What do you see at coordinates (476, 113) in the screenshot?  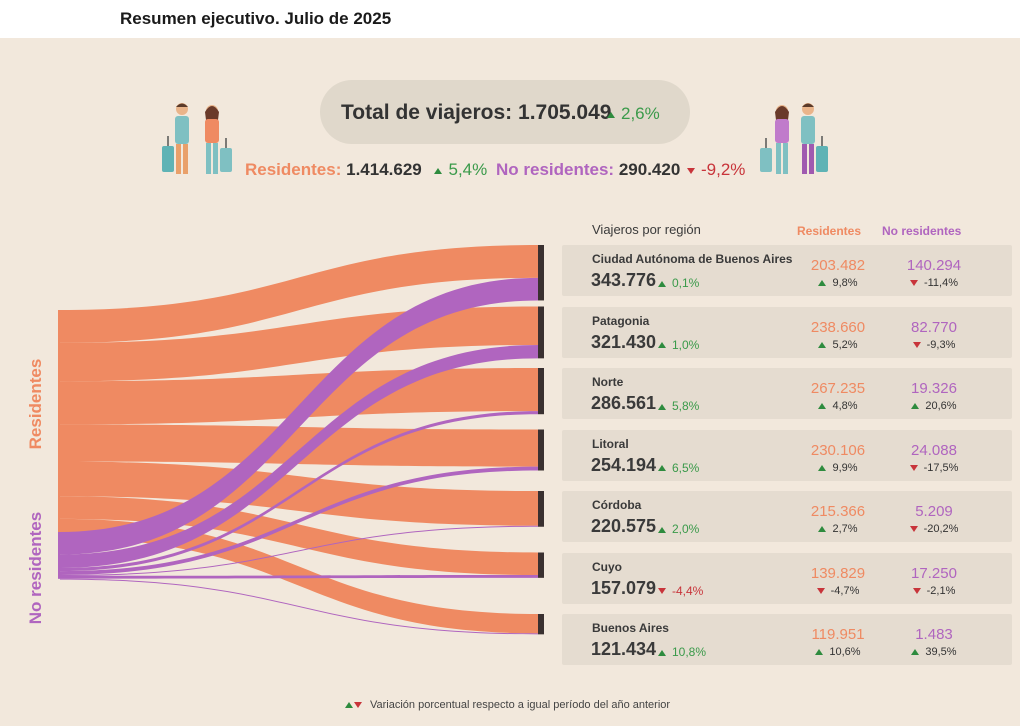 I see `total-travelers: Total de viajeros: 1.705.049` at bounding box center [476, 113].